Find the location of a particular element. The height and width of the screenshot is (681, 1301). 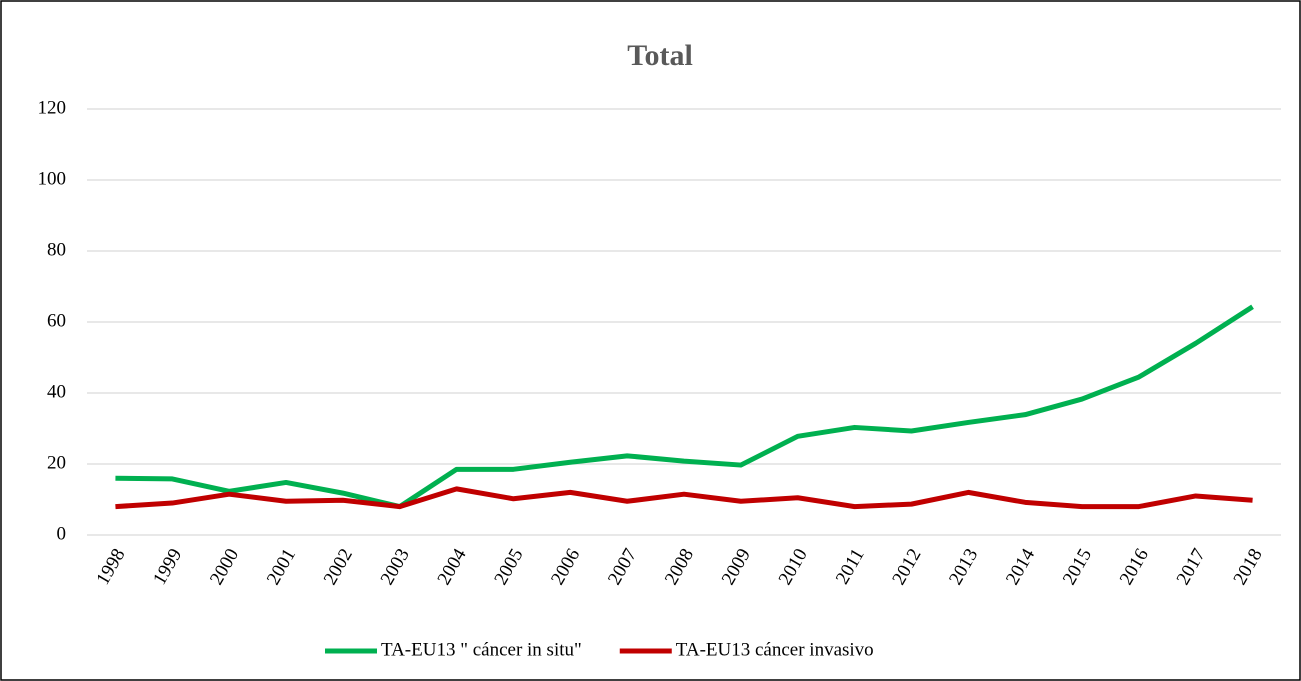

series-line is located at coordinates (684, 498).